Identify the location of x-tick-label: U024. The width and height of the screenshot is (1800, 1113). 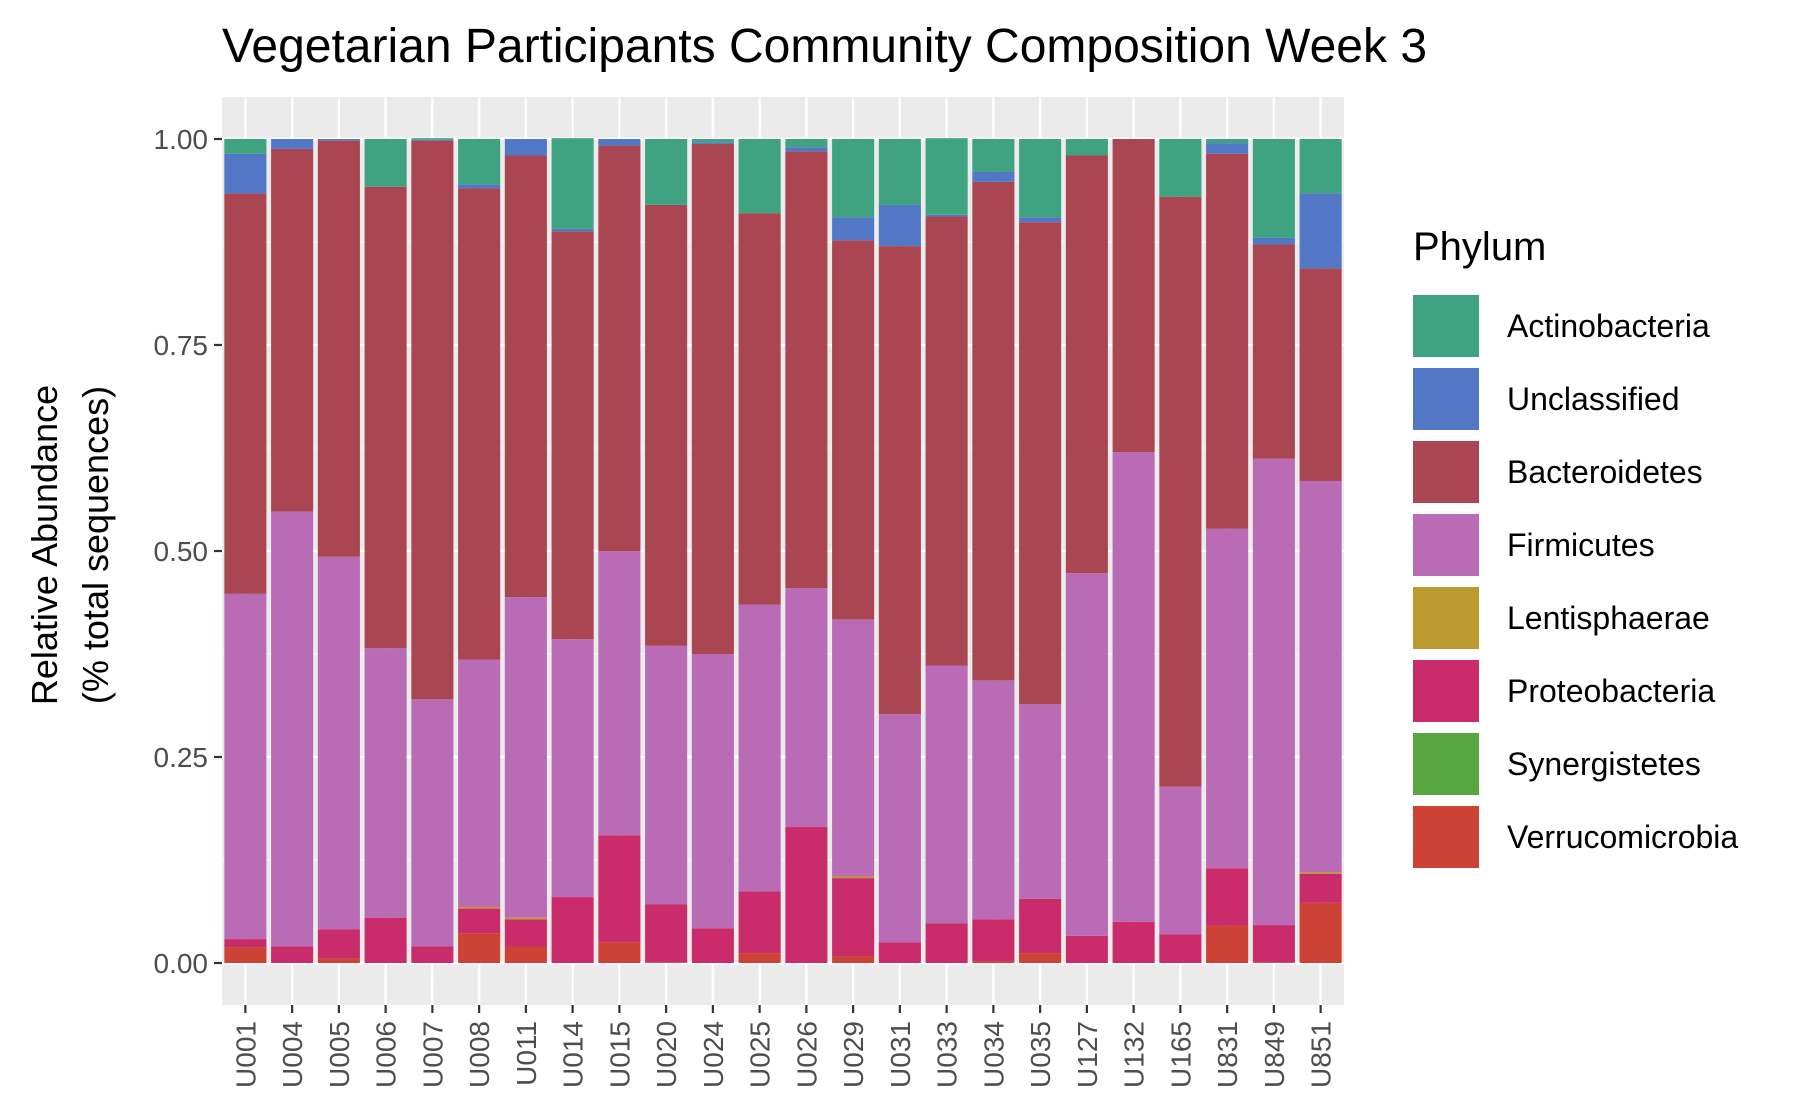
(713, 1054).